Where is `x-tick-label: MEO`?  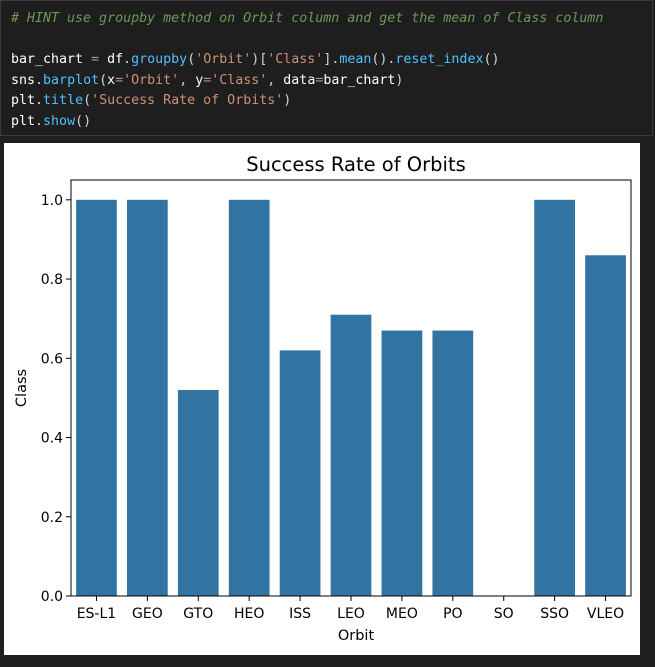
x-tick-label: MEO is located at coordinates (402, 614).